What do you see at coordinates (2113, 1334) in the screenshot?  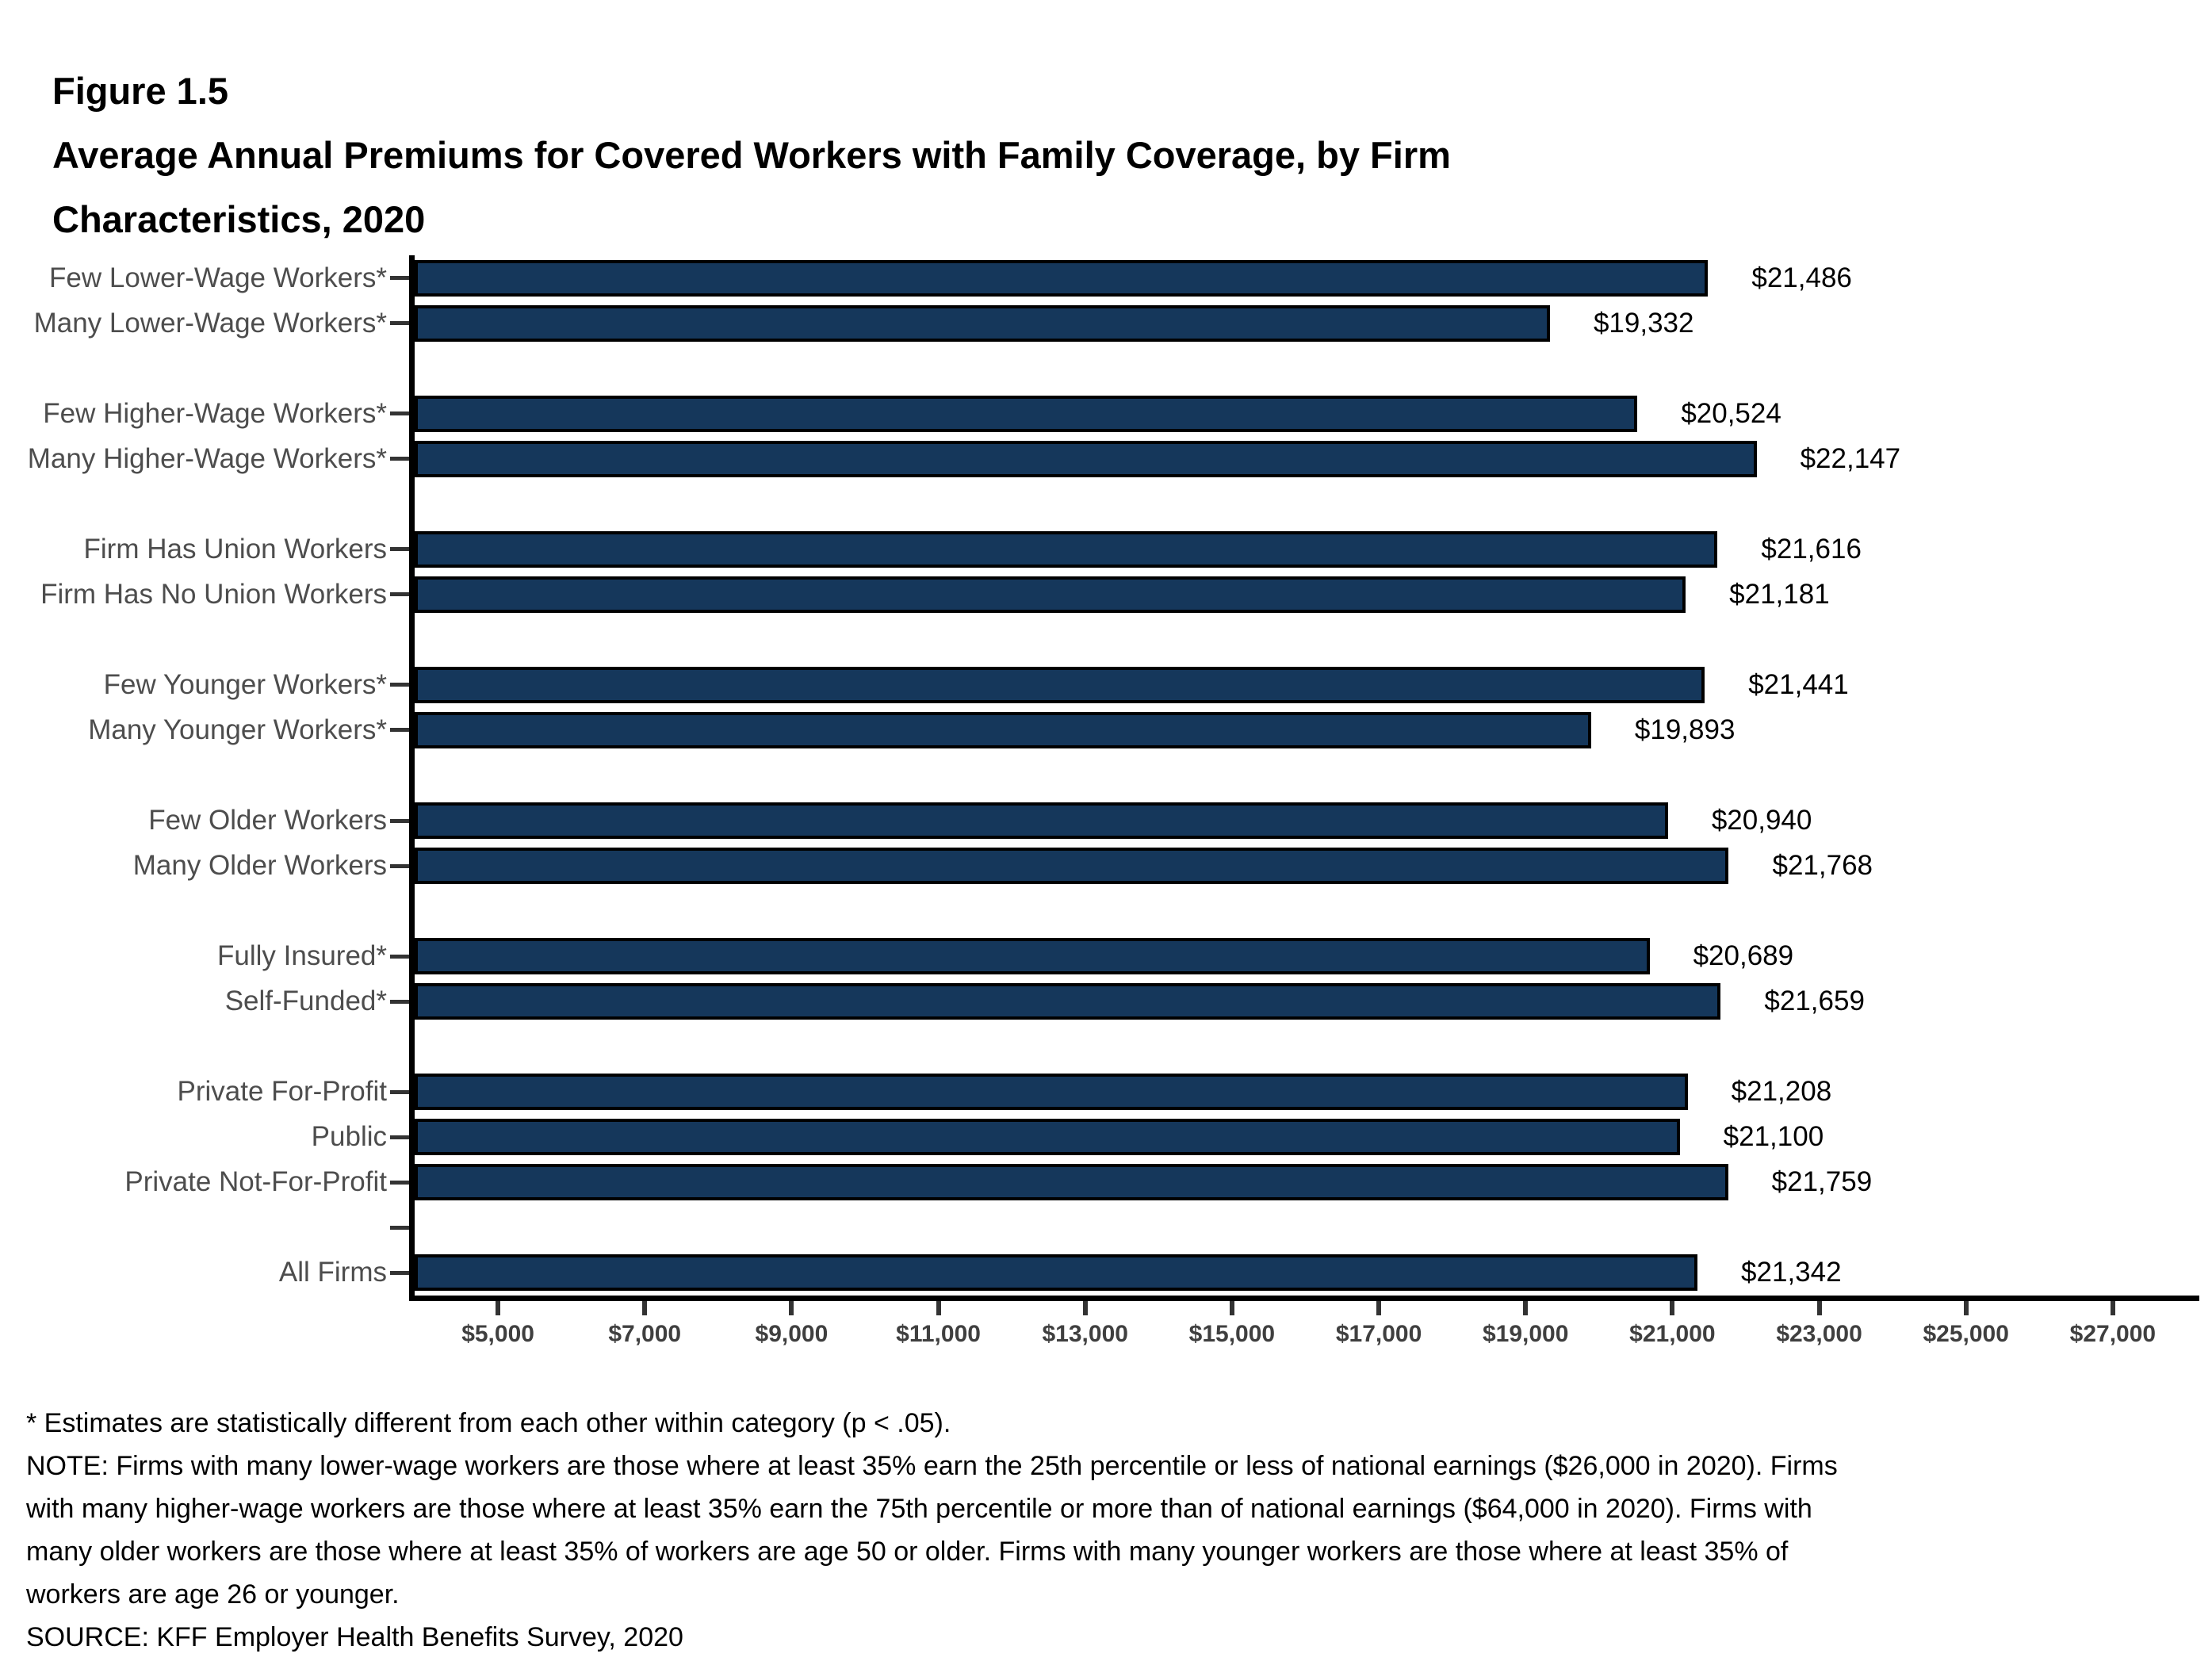 I see `x-axis-tick-label: $27,000` at bounding box center [2113, 1334].